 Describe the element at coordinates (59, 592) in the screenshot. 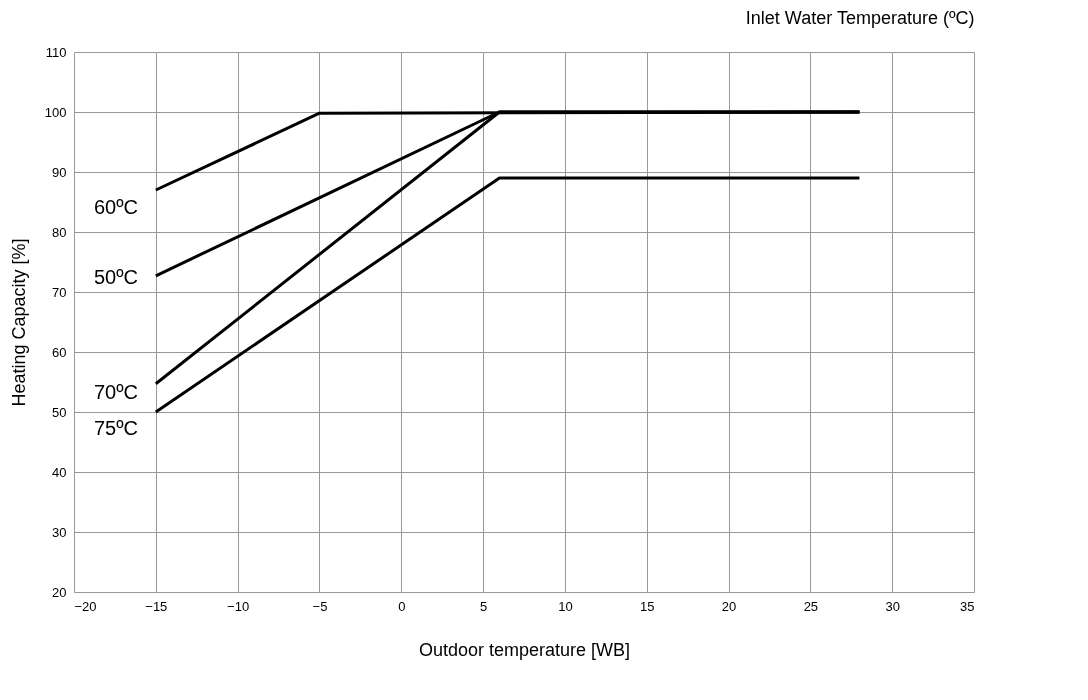

I see `y-tick-label: 20` at that location.